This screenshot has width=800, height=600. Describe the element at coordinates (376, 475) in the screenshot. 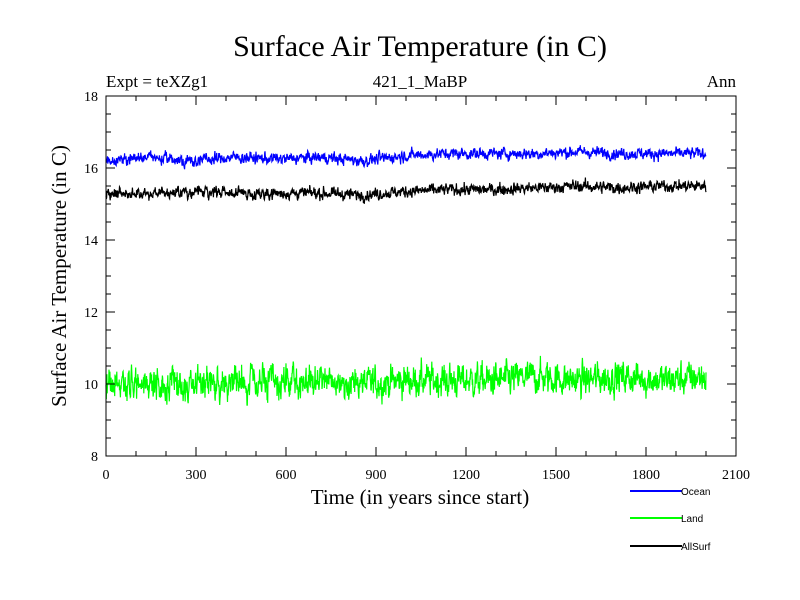

I see `x-tick-label: 900` at that location.